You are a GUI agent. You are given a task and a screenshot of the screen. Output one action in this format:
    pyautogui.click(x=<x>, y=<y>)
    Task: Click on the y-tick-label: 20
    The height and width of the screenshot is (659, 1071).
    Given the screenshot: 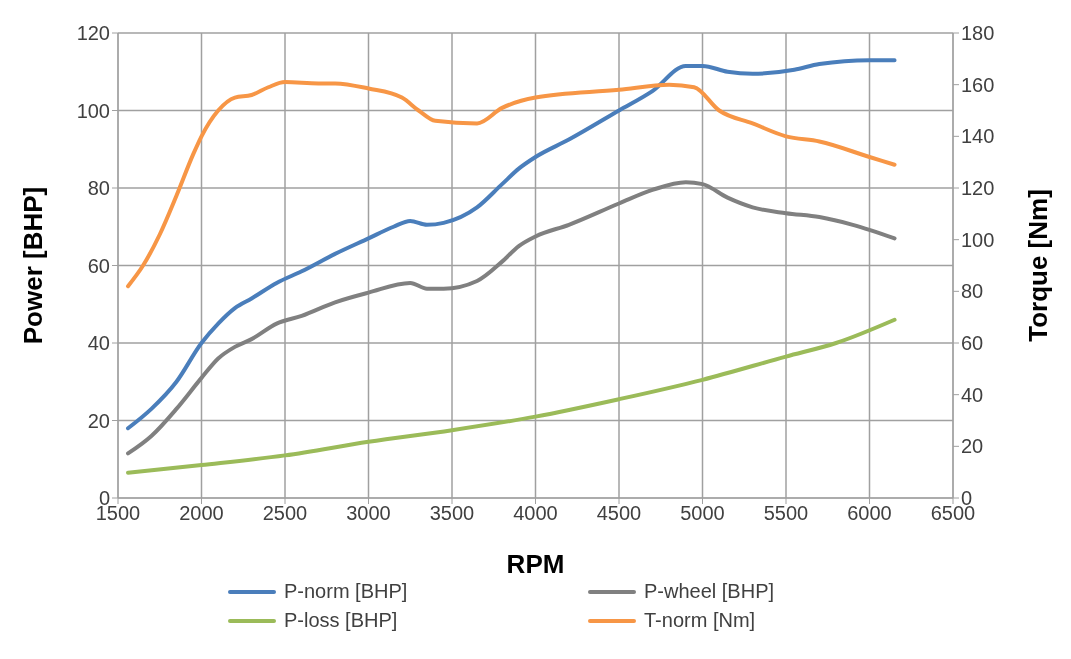 What is the action you would take?
    pyautogui.click(x=98, y=420)
    